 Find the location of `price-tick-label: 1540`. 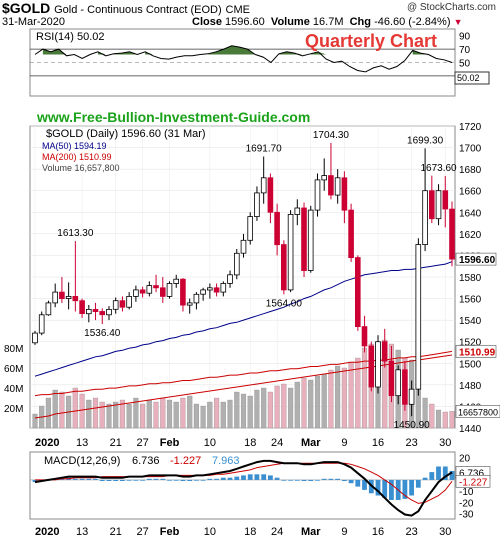

price-tick-label: 1540 is located at coordinates (470, 321).